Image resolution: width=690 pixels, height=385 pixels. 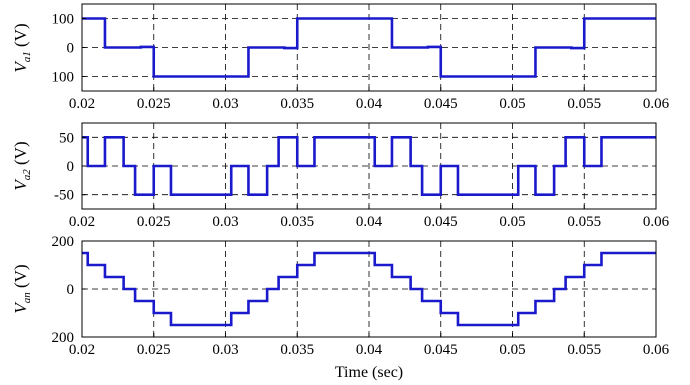 I want to click on y-tick-label: 50, so click(x=66, y=138).